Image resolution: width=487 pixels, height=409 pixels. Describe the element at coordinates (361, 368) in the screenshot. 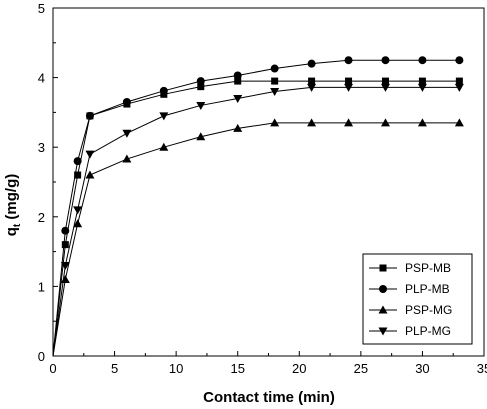

I see `x-tick-label: 25` at that location.